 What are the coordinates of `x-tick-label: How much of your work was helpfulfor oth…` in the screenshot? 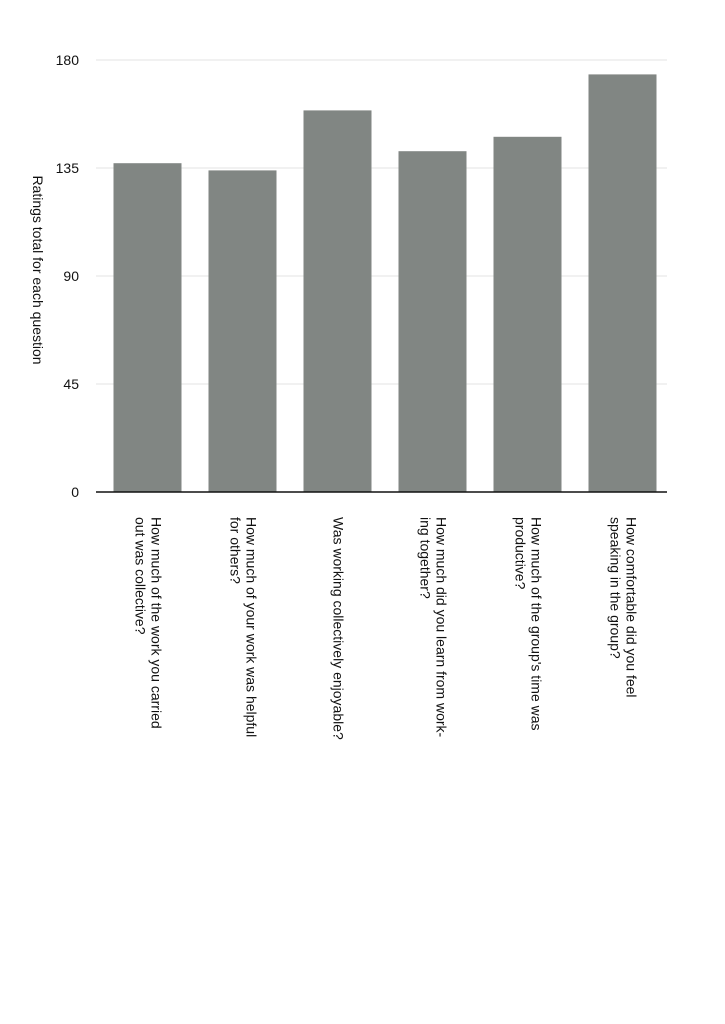 It's located at (244, 627).